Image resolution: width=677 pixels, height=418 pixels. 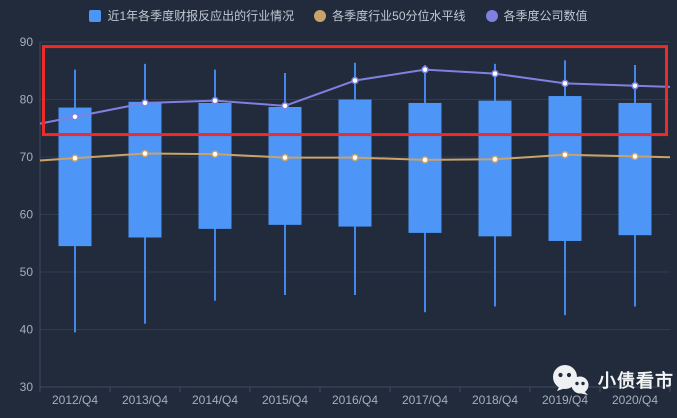 I want to click on chart-legend: 近1年各季度财报反应出的行业情况 各季度行业50分位水平线 各季度公司数值, so click(x=338, y=16).